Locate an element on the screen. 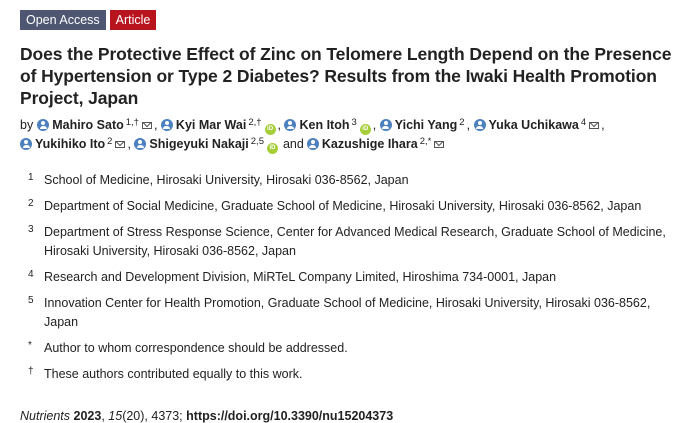 The image size is (700, 423). badge-row: Open Access Article is located at coordinates (350, 20).